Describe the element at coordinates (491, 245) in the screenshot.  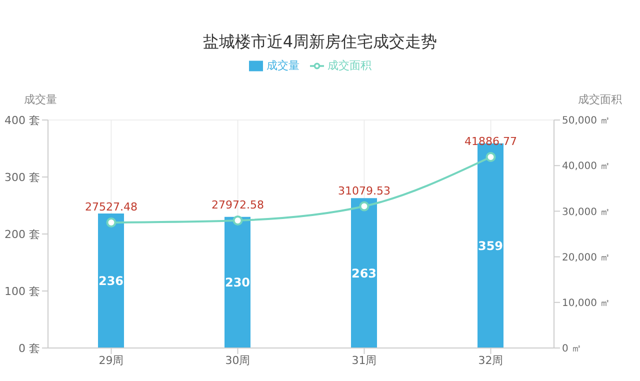
I see `data-label: 359` at that location.